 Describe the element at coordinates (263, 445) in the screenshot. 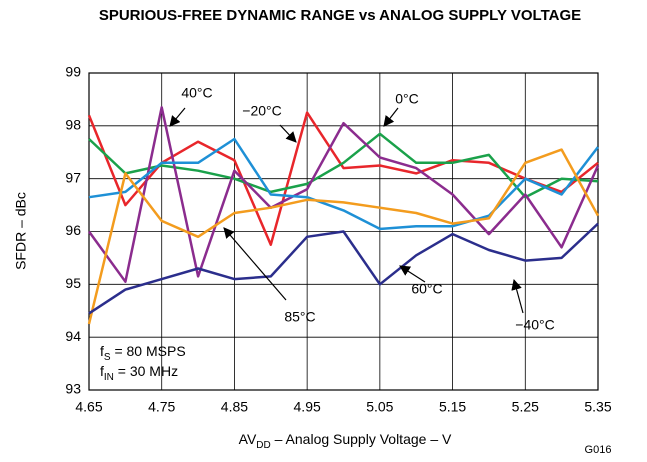

I see `x-axis-label-part: DD` at that location.